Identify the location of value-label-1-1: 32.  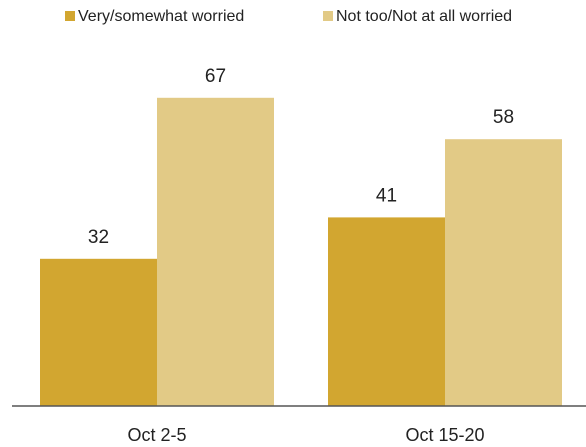
(98, 237).